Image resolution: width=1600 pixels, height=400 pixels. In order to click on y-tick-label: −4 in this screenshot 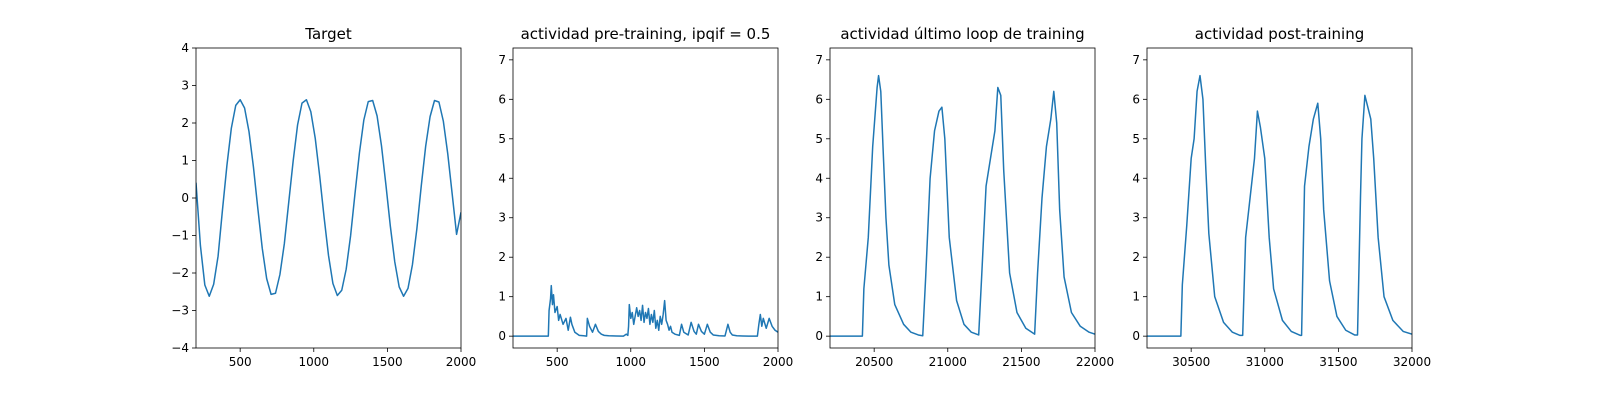, I will do `click(180, 348)`.